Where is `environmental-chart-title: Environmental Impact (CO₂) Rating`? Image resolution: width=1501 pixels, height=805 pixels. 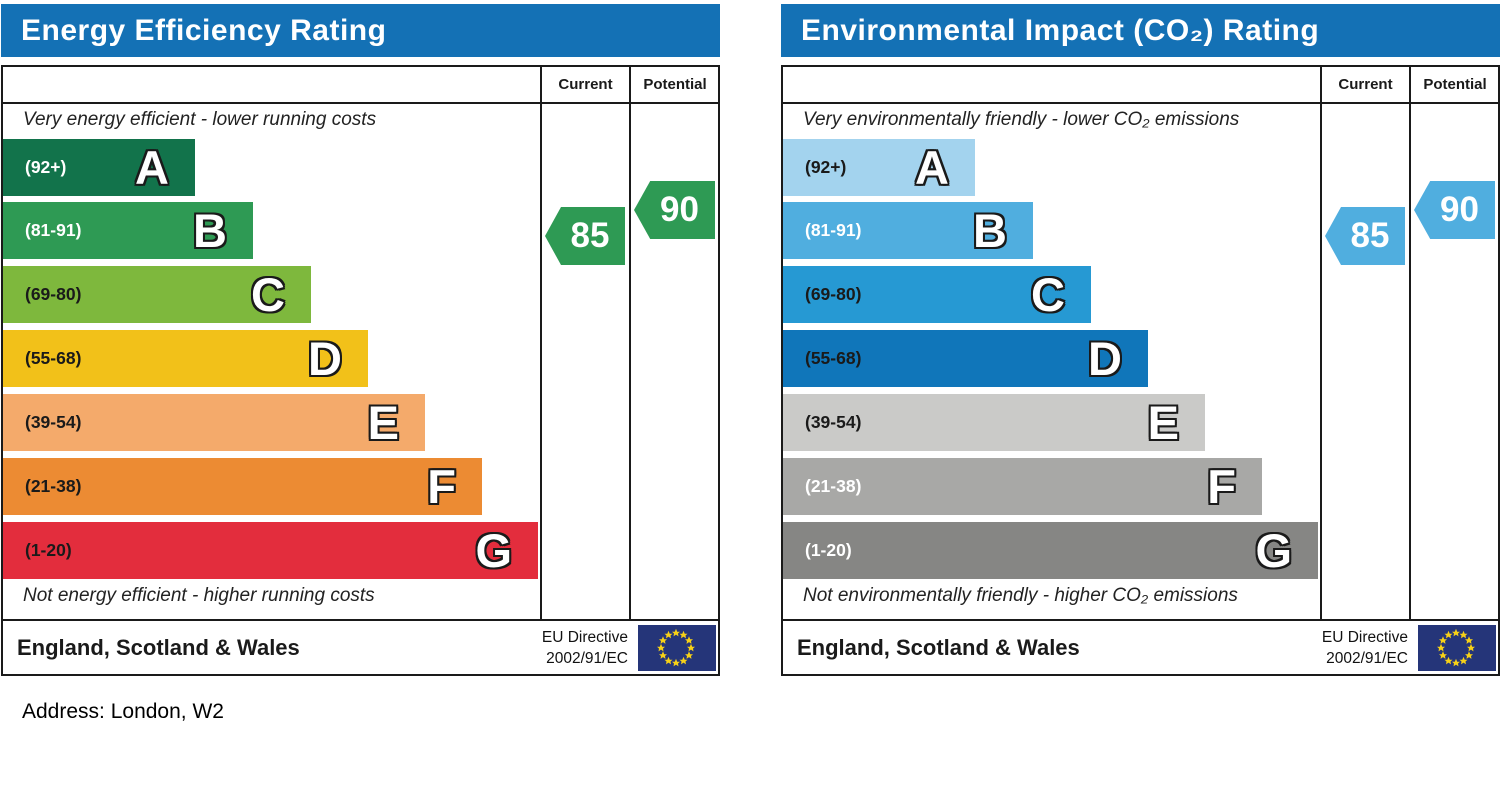 environmental-chart-title: Environmental Impact (CO₂) Rating is located at coordinates (1140, 30).